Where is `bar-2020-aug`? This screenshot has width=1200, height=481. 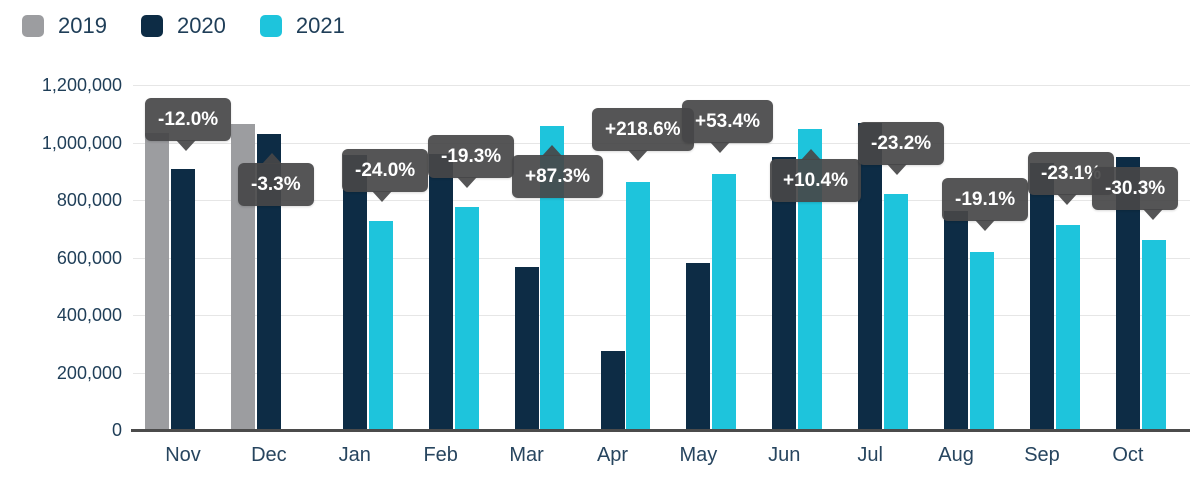
bar-2020-aug is located at coordinates (956, 319).